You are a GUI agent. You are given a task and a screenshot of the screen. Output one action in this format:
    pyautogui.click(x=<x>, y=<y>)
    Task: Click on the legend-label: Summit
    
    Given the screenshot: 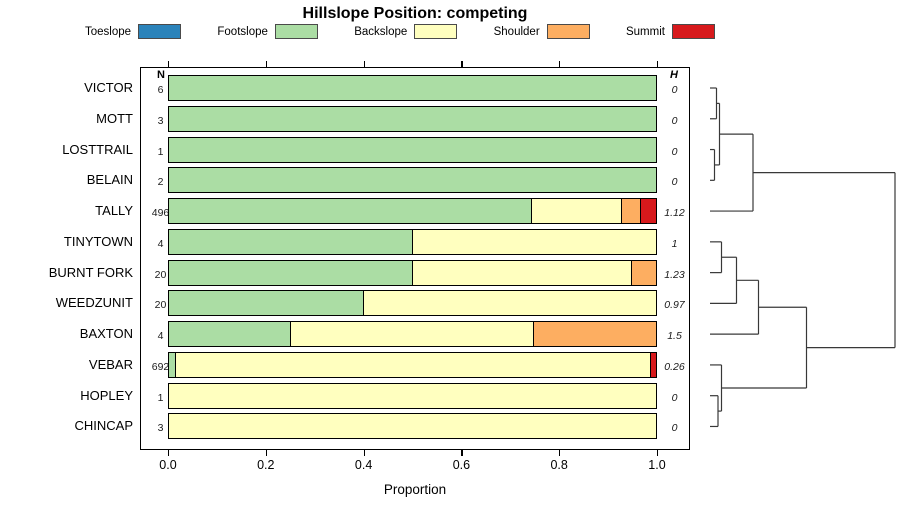 What is the action you would take?
    pyautogui.click(x=645, y=31)
    